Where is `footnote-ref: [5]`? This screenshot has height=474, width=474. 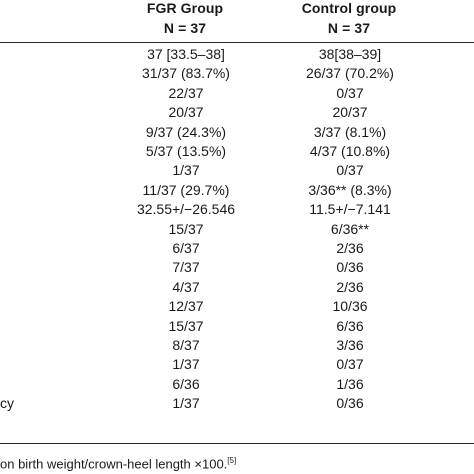 footnote-ref: [5] is located at coordinates (232, 460).